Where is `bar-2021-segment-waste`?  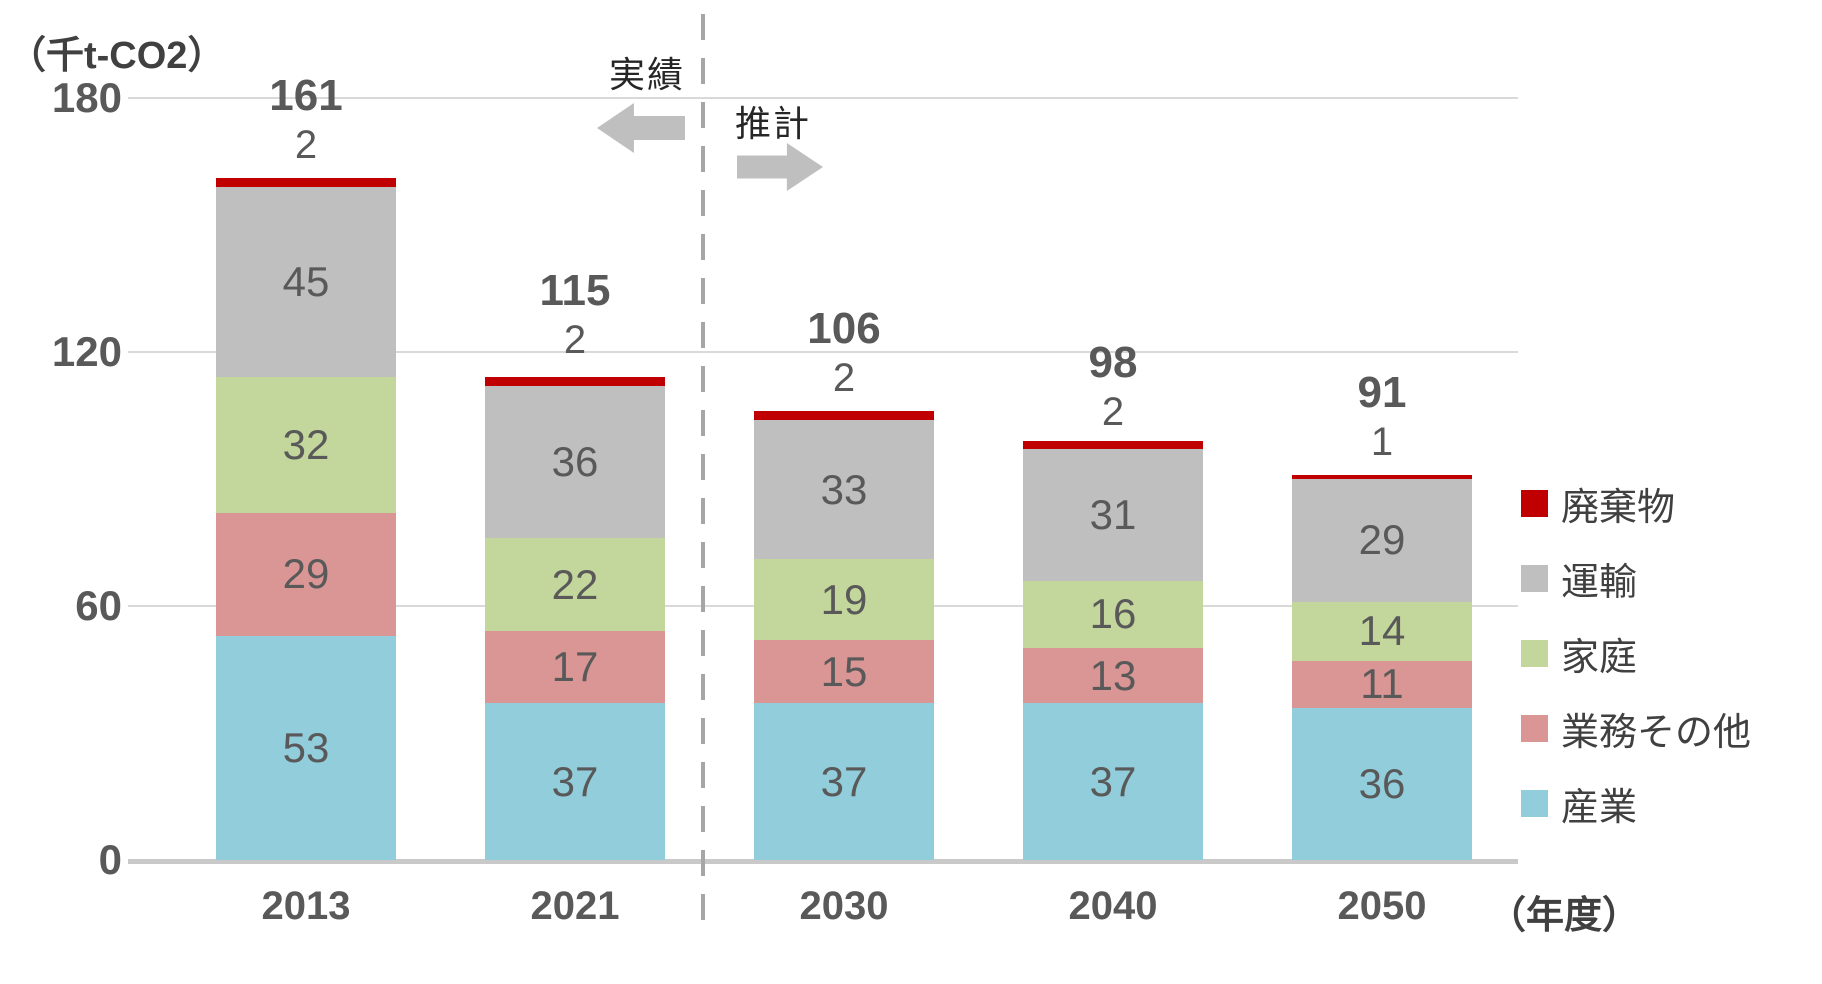 bar-2021-segment-waste is located at coordinates (575, 381).